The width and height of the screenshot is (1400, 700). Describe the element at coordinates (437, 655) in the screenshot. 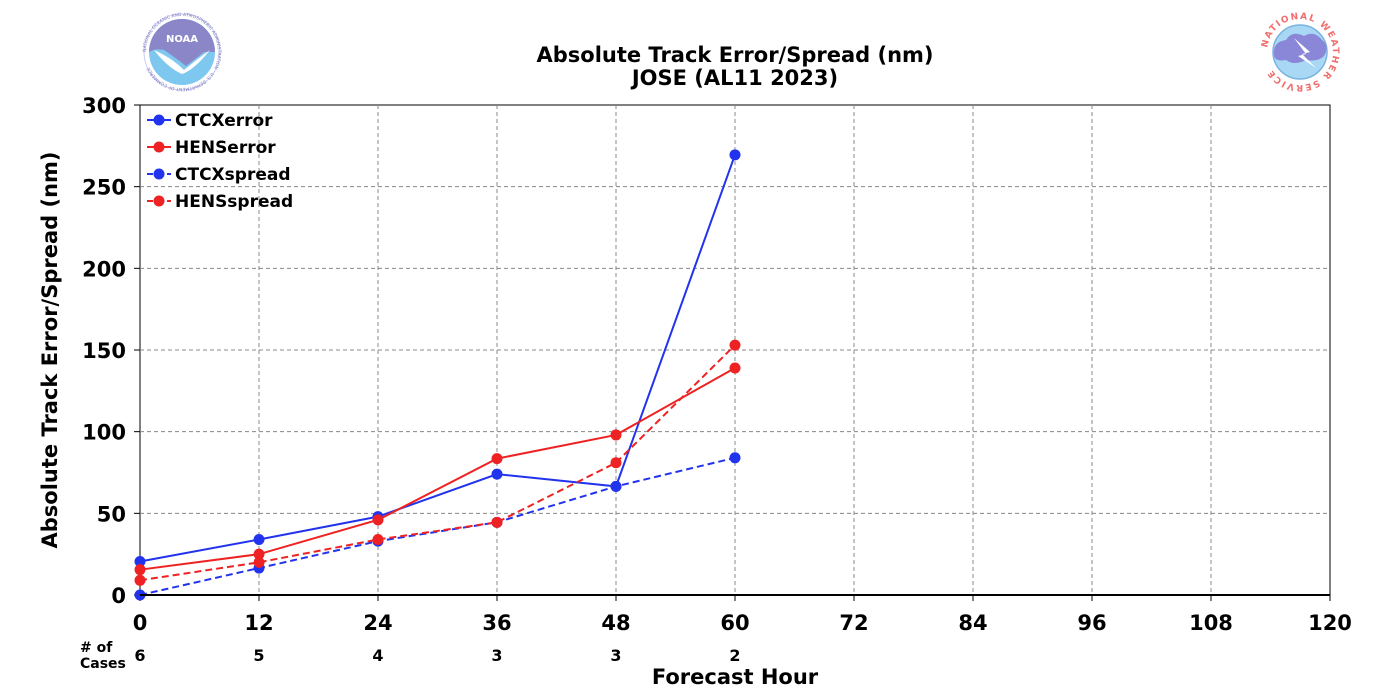

I see `cases-row: 6 5 4 3 3 2` at that location.